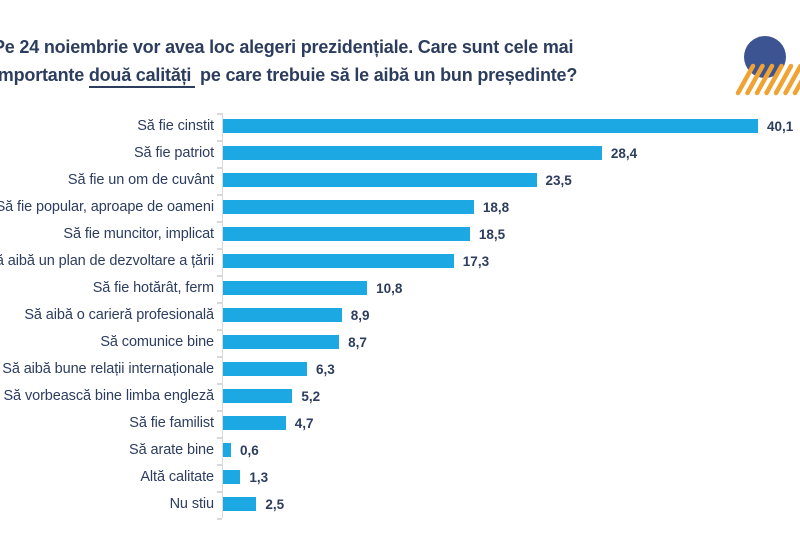 This screenshot has width=800, height=534. What do you see at coordinates (780, 126) in the screenshot?
I see `value-label: 40,1` at bounding box center [780, 126].